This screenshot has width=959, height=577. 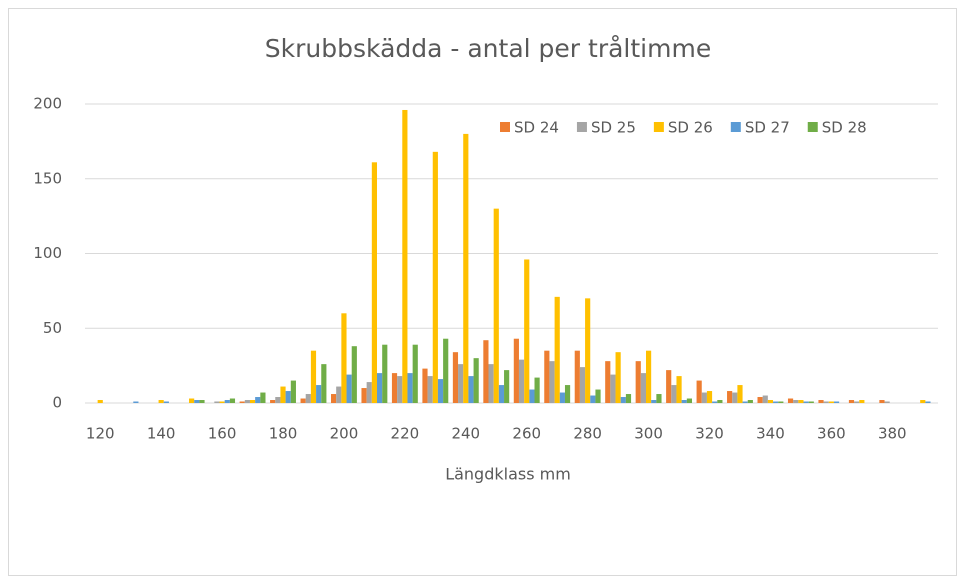 I want to click on x-tick-label: 280, so click(x=587, y=434).